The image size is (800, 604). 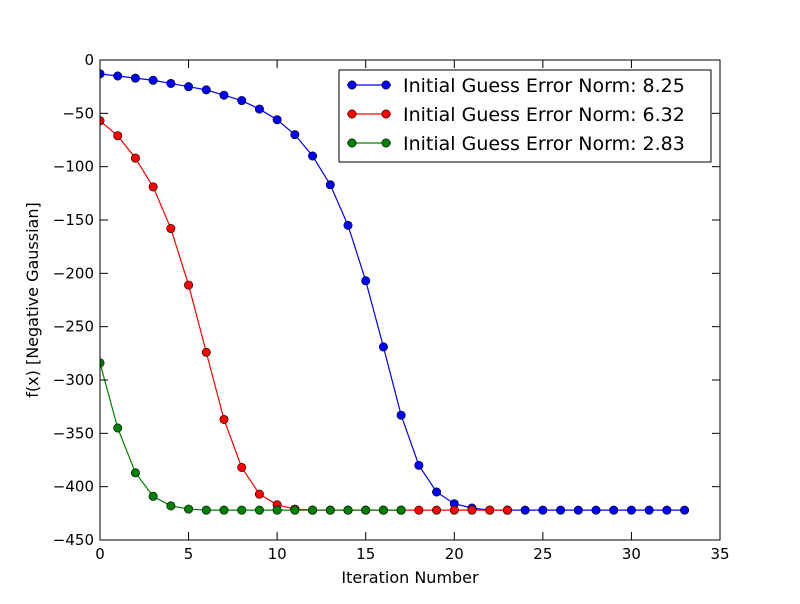 I want to click on series-line, so click(x=251, y=436).